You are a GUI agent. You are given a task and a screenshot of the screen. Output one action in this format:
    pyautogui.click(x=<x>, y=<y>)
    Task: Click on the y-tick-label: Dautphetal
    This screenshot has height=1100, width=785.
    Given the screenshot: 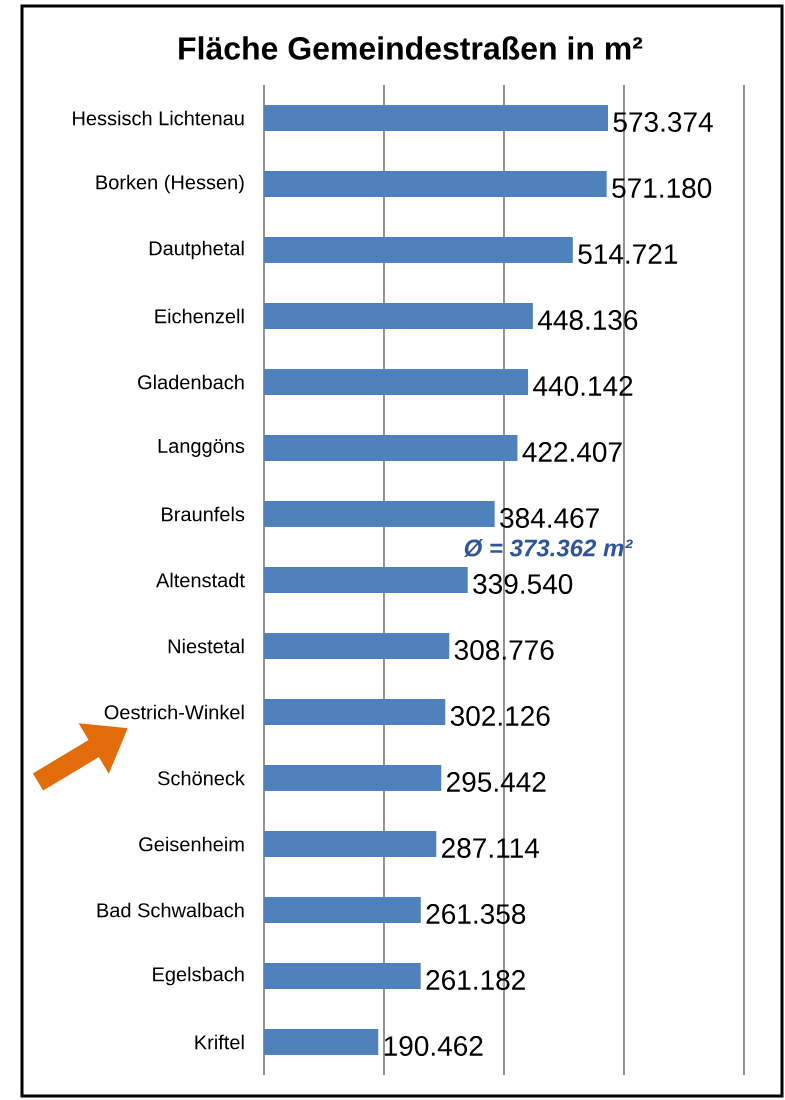 What is the action you would take?
    pyautogui.click(x=196, y=250)
    